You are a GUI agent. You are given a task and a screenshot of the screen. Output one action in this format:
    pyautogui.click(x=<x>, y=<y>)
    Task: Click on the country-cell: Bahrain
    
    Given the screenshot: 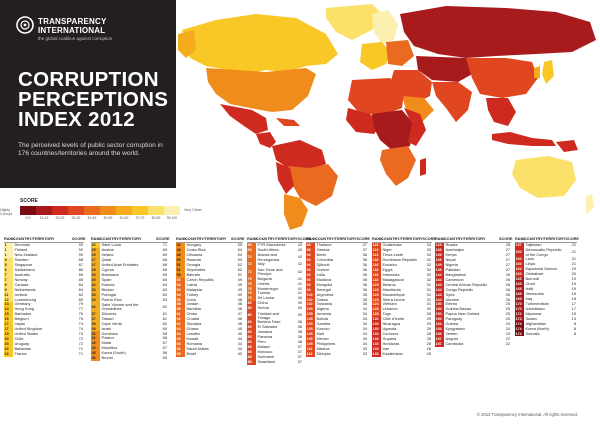 What is the action you would take?
    pyautogui.click(x=193, y=274)
    